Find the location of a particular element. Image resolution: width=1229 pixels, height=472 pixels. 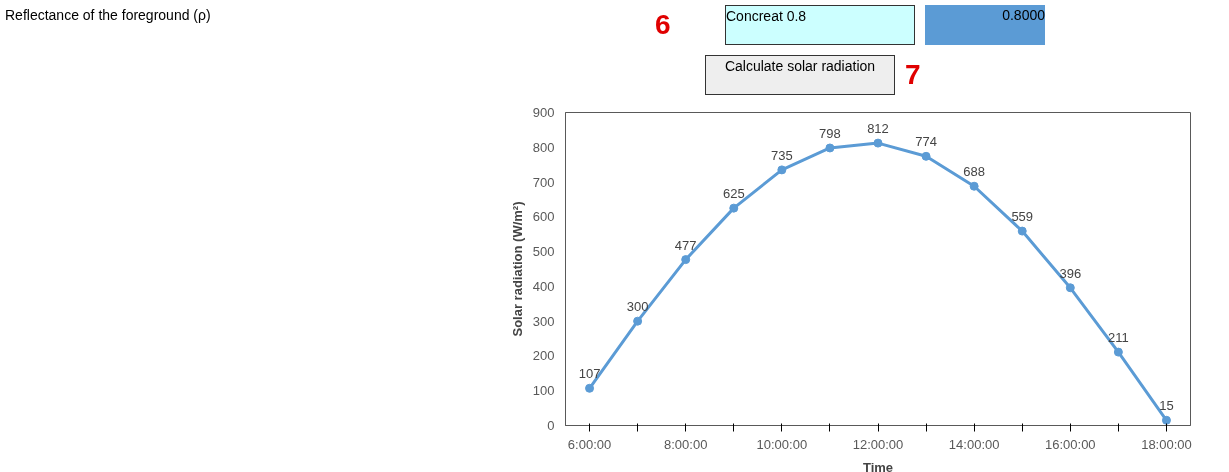

data-label: 625 is located at coordinates (733, 194).